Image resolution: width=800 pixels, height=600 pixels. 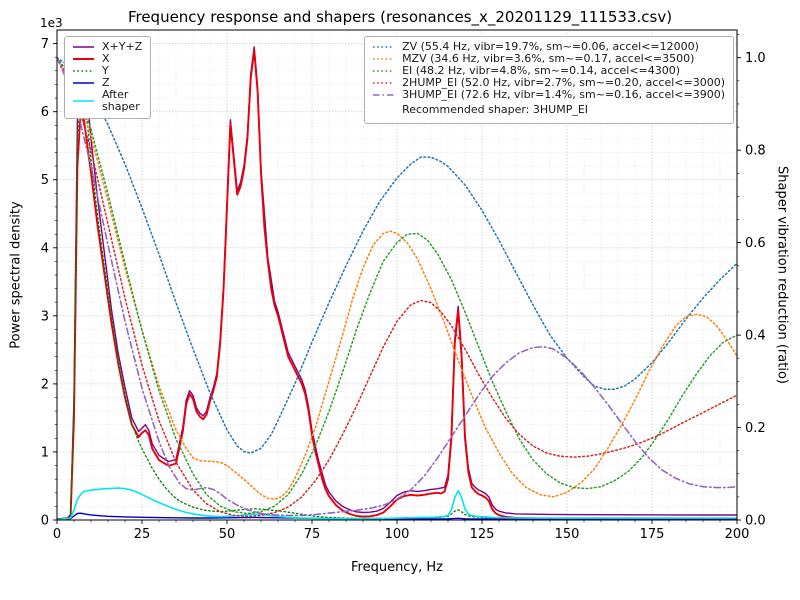 What do you see at coordinates (567, 534) in the screenshot?
I see `x-tick-label: 150` at bounding box center [567, 534].